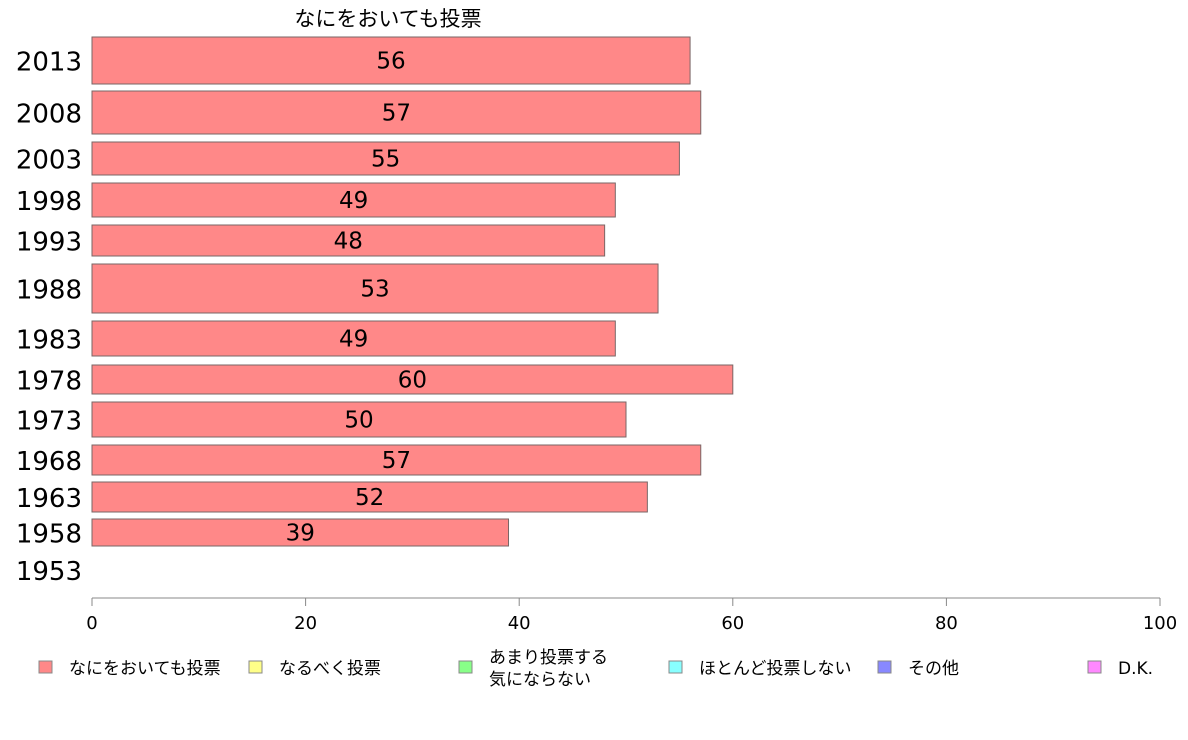 This screenshot has height=740, width=1188. I want to click on data-label: 56, so click(390, 62).